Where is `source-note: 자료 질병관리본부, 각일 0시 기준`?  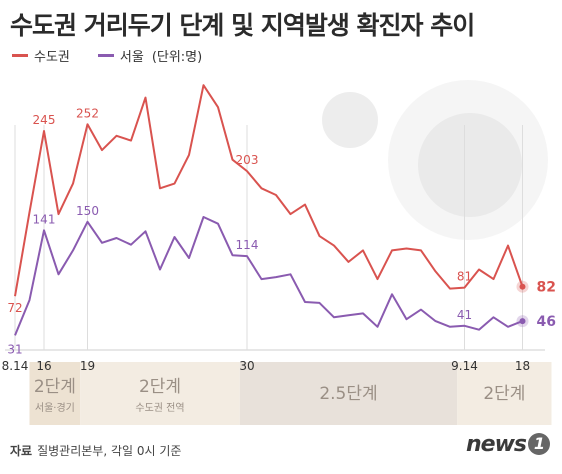
source-note: 자료 질병관리본부, 각일 0시 기준 is located at coordinates (95, 450).